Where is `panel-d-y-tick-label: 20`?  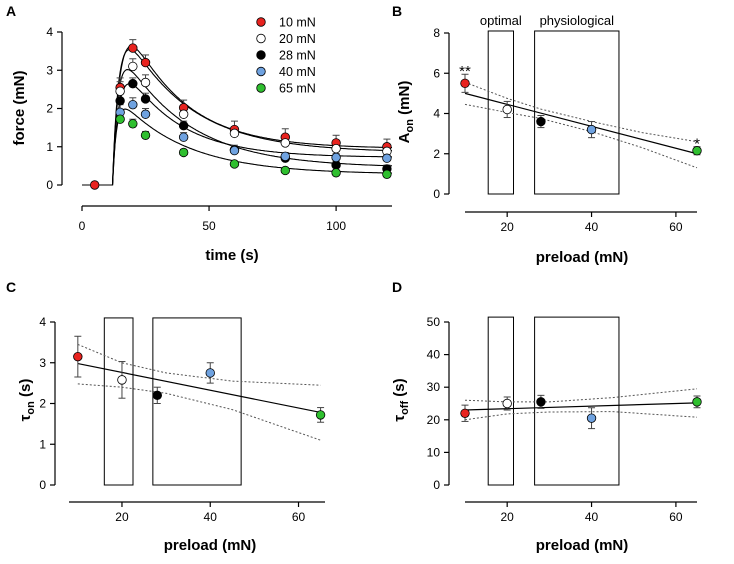
panel-d-y-tick-label: 20 is located at coordinates (434, 420).